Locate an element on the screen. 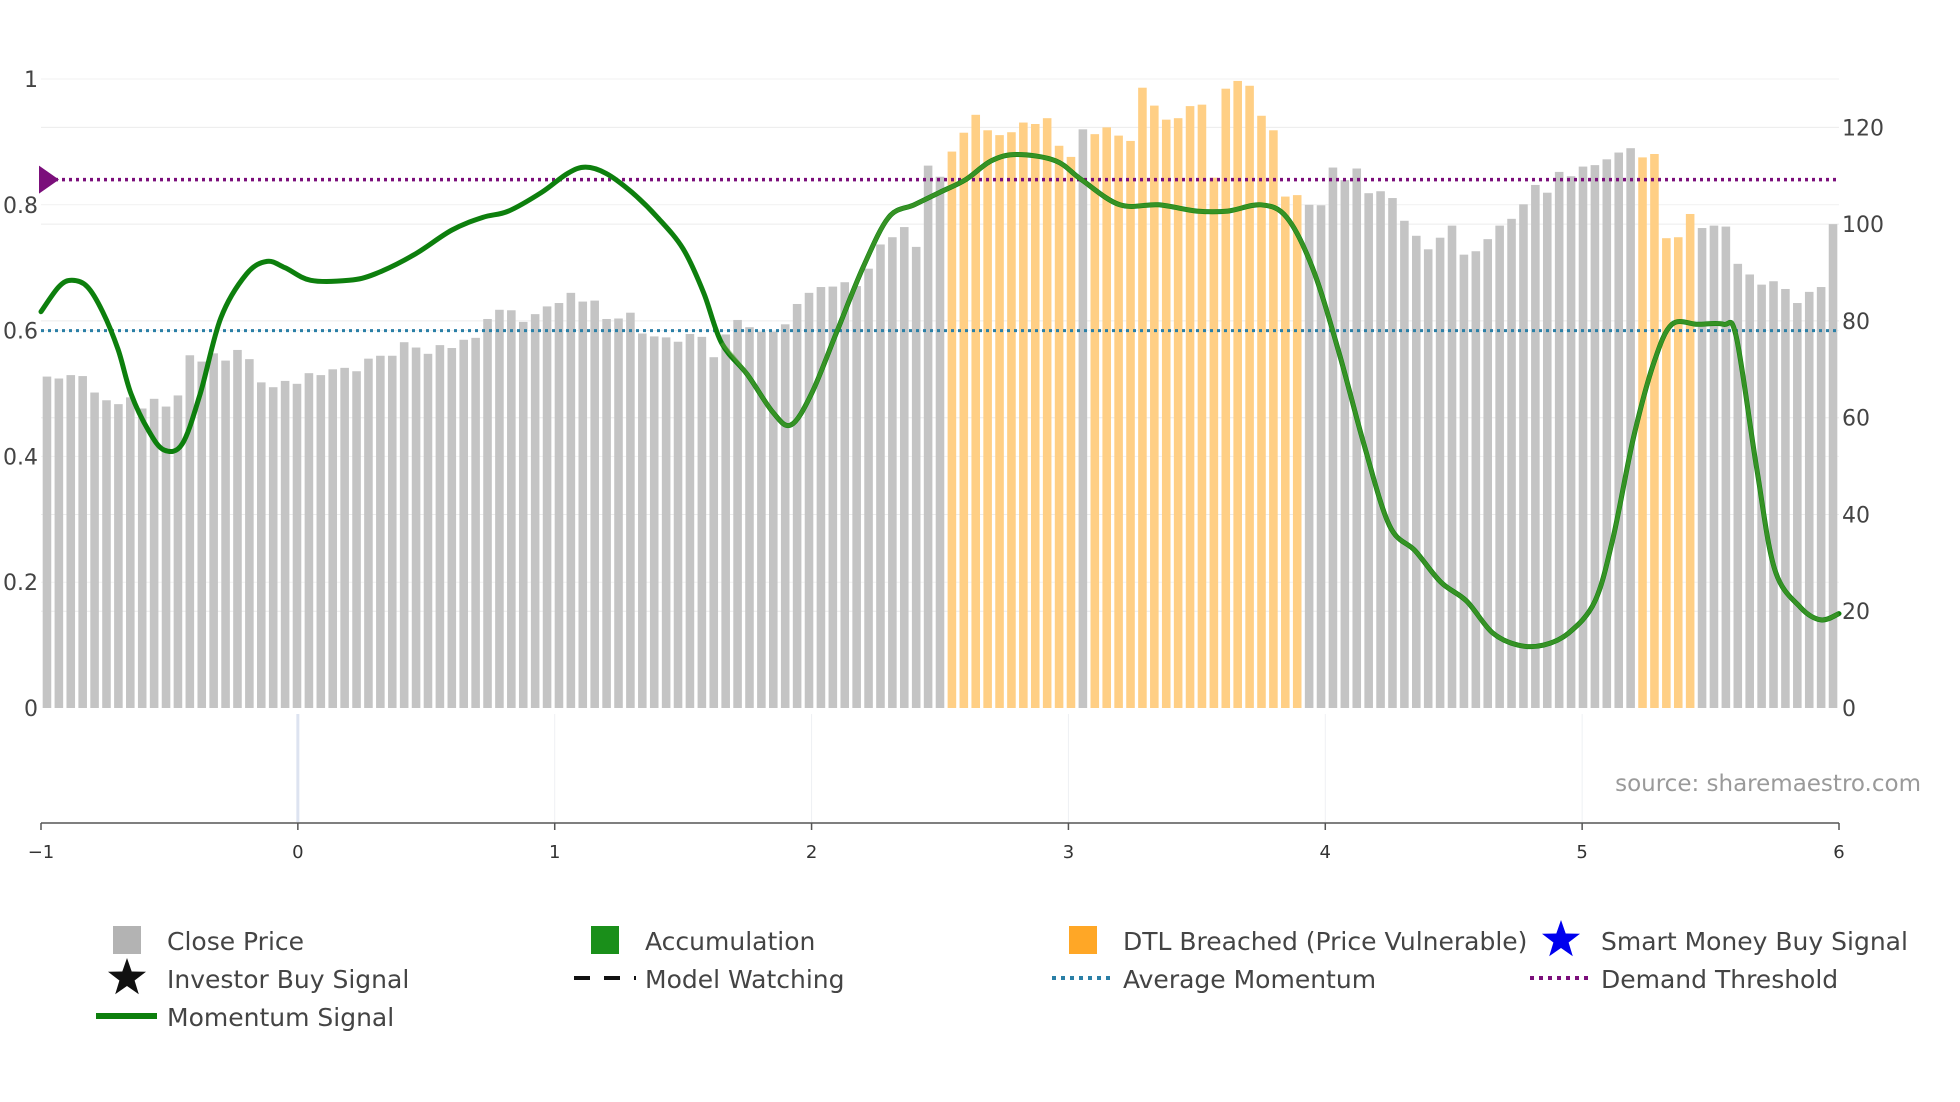  demand-threshold-marker is located at coordinates (49, 179).